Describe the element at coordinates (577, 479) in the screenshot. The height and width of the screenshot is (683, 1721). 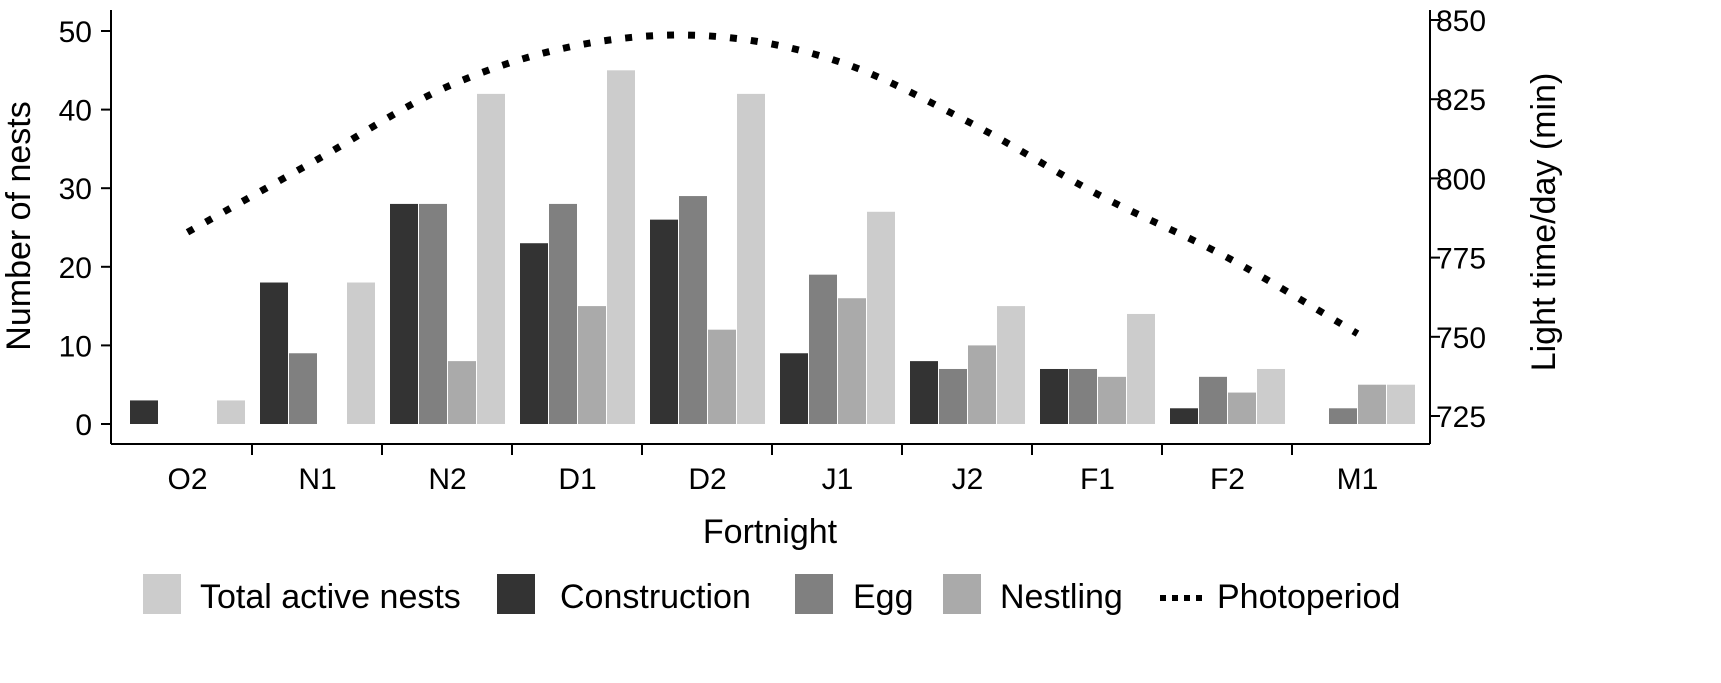
I see `x-tick-label-d1: D1` at that location.